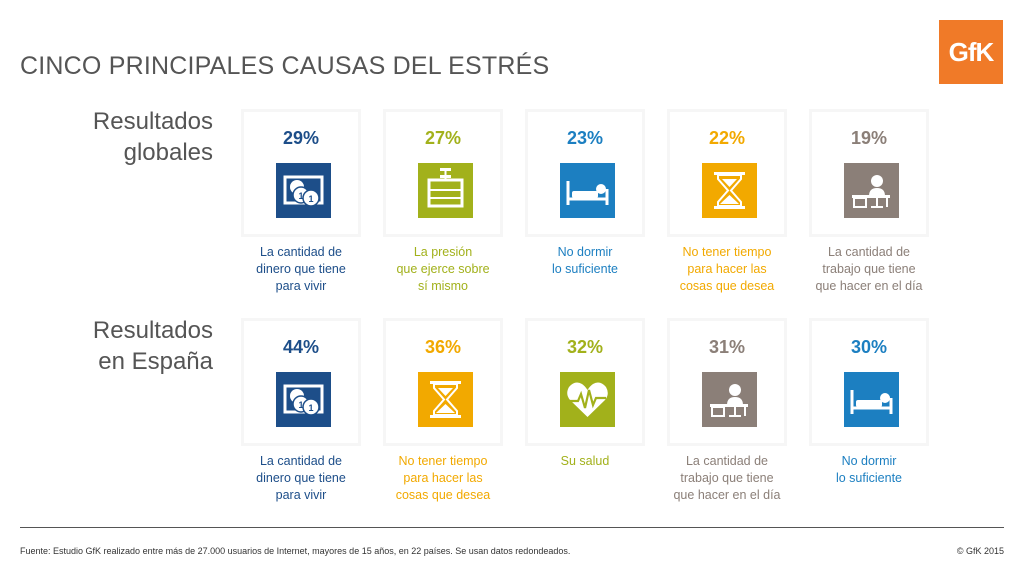 The width and height of the screenshot is (1024, 576). I want to click on description-line: que ejerce sobre, so click(443, 269).